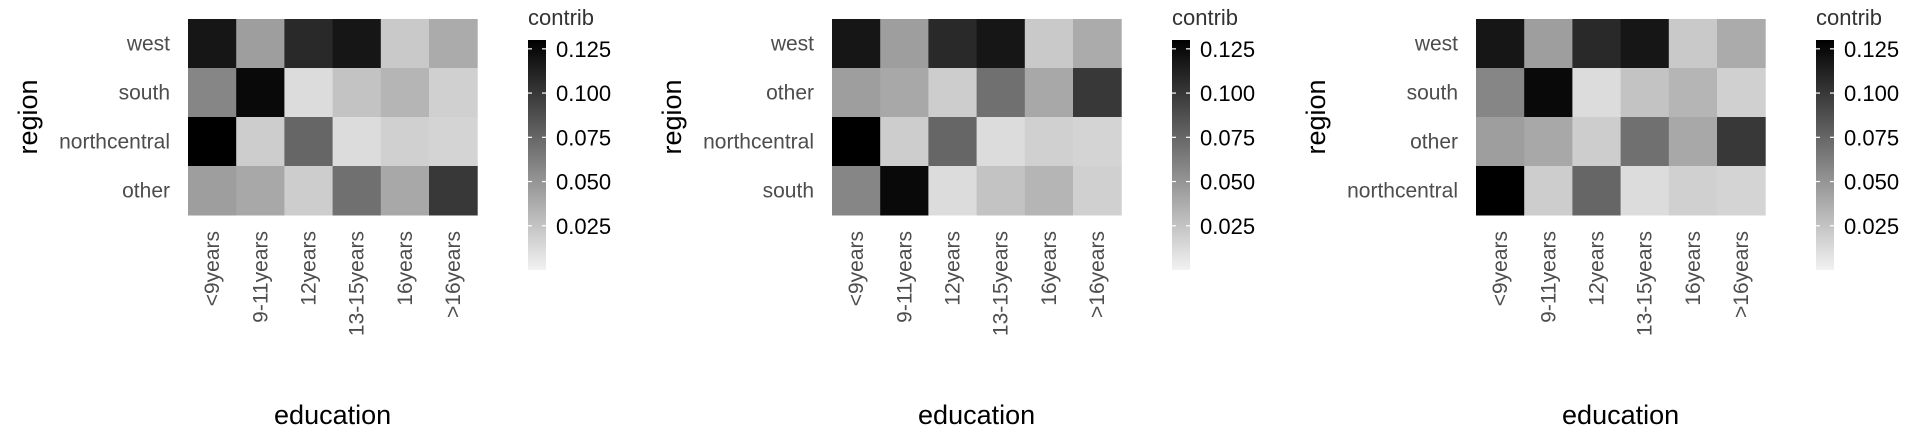 The height and width of the screenshot is (446, 1920). What do you see at coordinates (1620, 415) in the screenshot?
I see `x-axis-title: education` at bounding box center [1620, 415].